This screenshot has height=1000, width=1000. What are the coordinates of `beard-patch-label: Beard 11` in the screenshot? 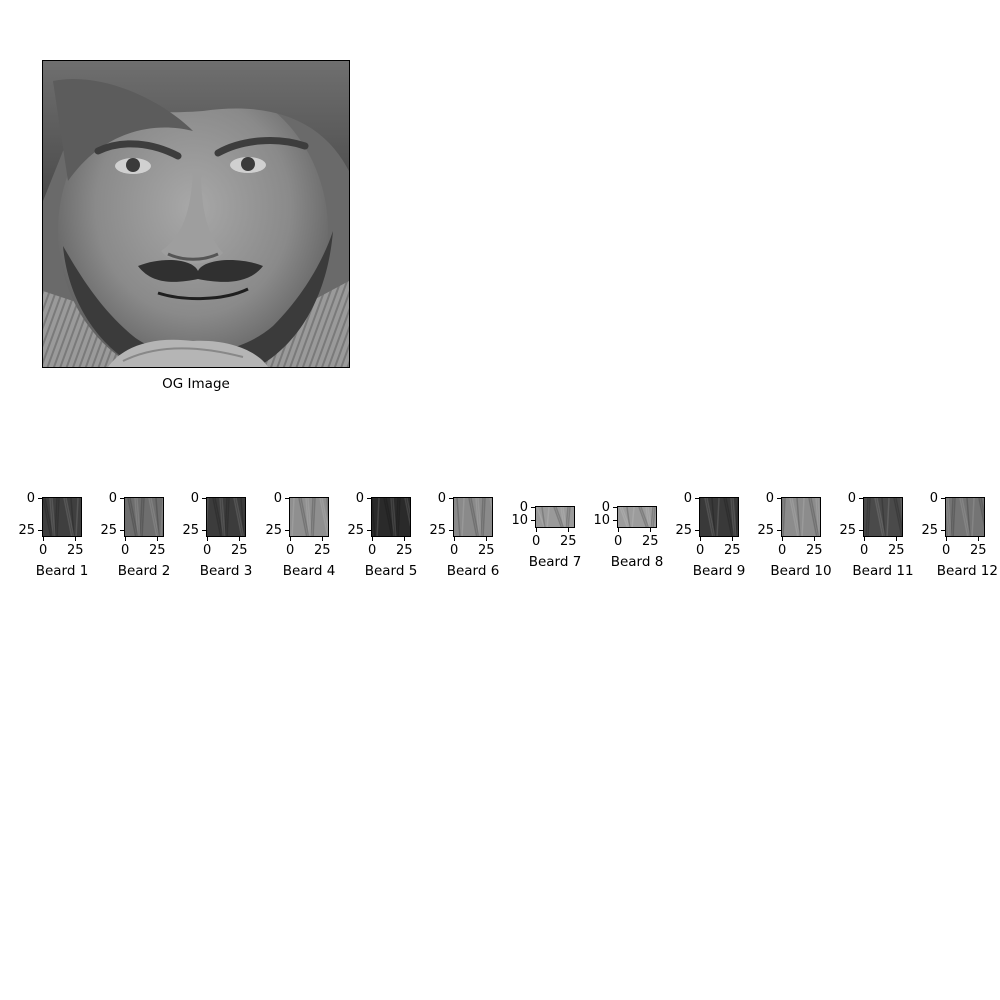 It's located at (883, 571).